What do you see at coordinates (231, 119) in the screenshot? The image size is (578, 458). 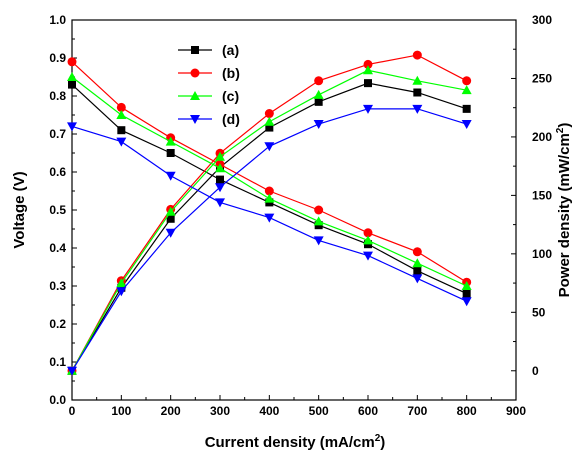 I see `legend-label: (d)` at bounding box center [231, 119].